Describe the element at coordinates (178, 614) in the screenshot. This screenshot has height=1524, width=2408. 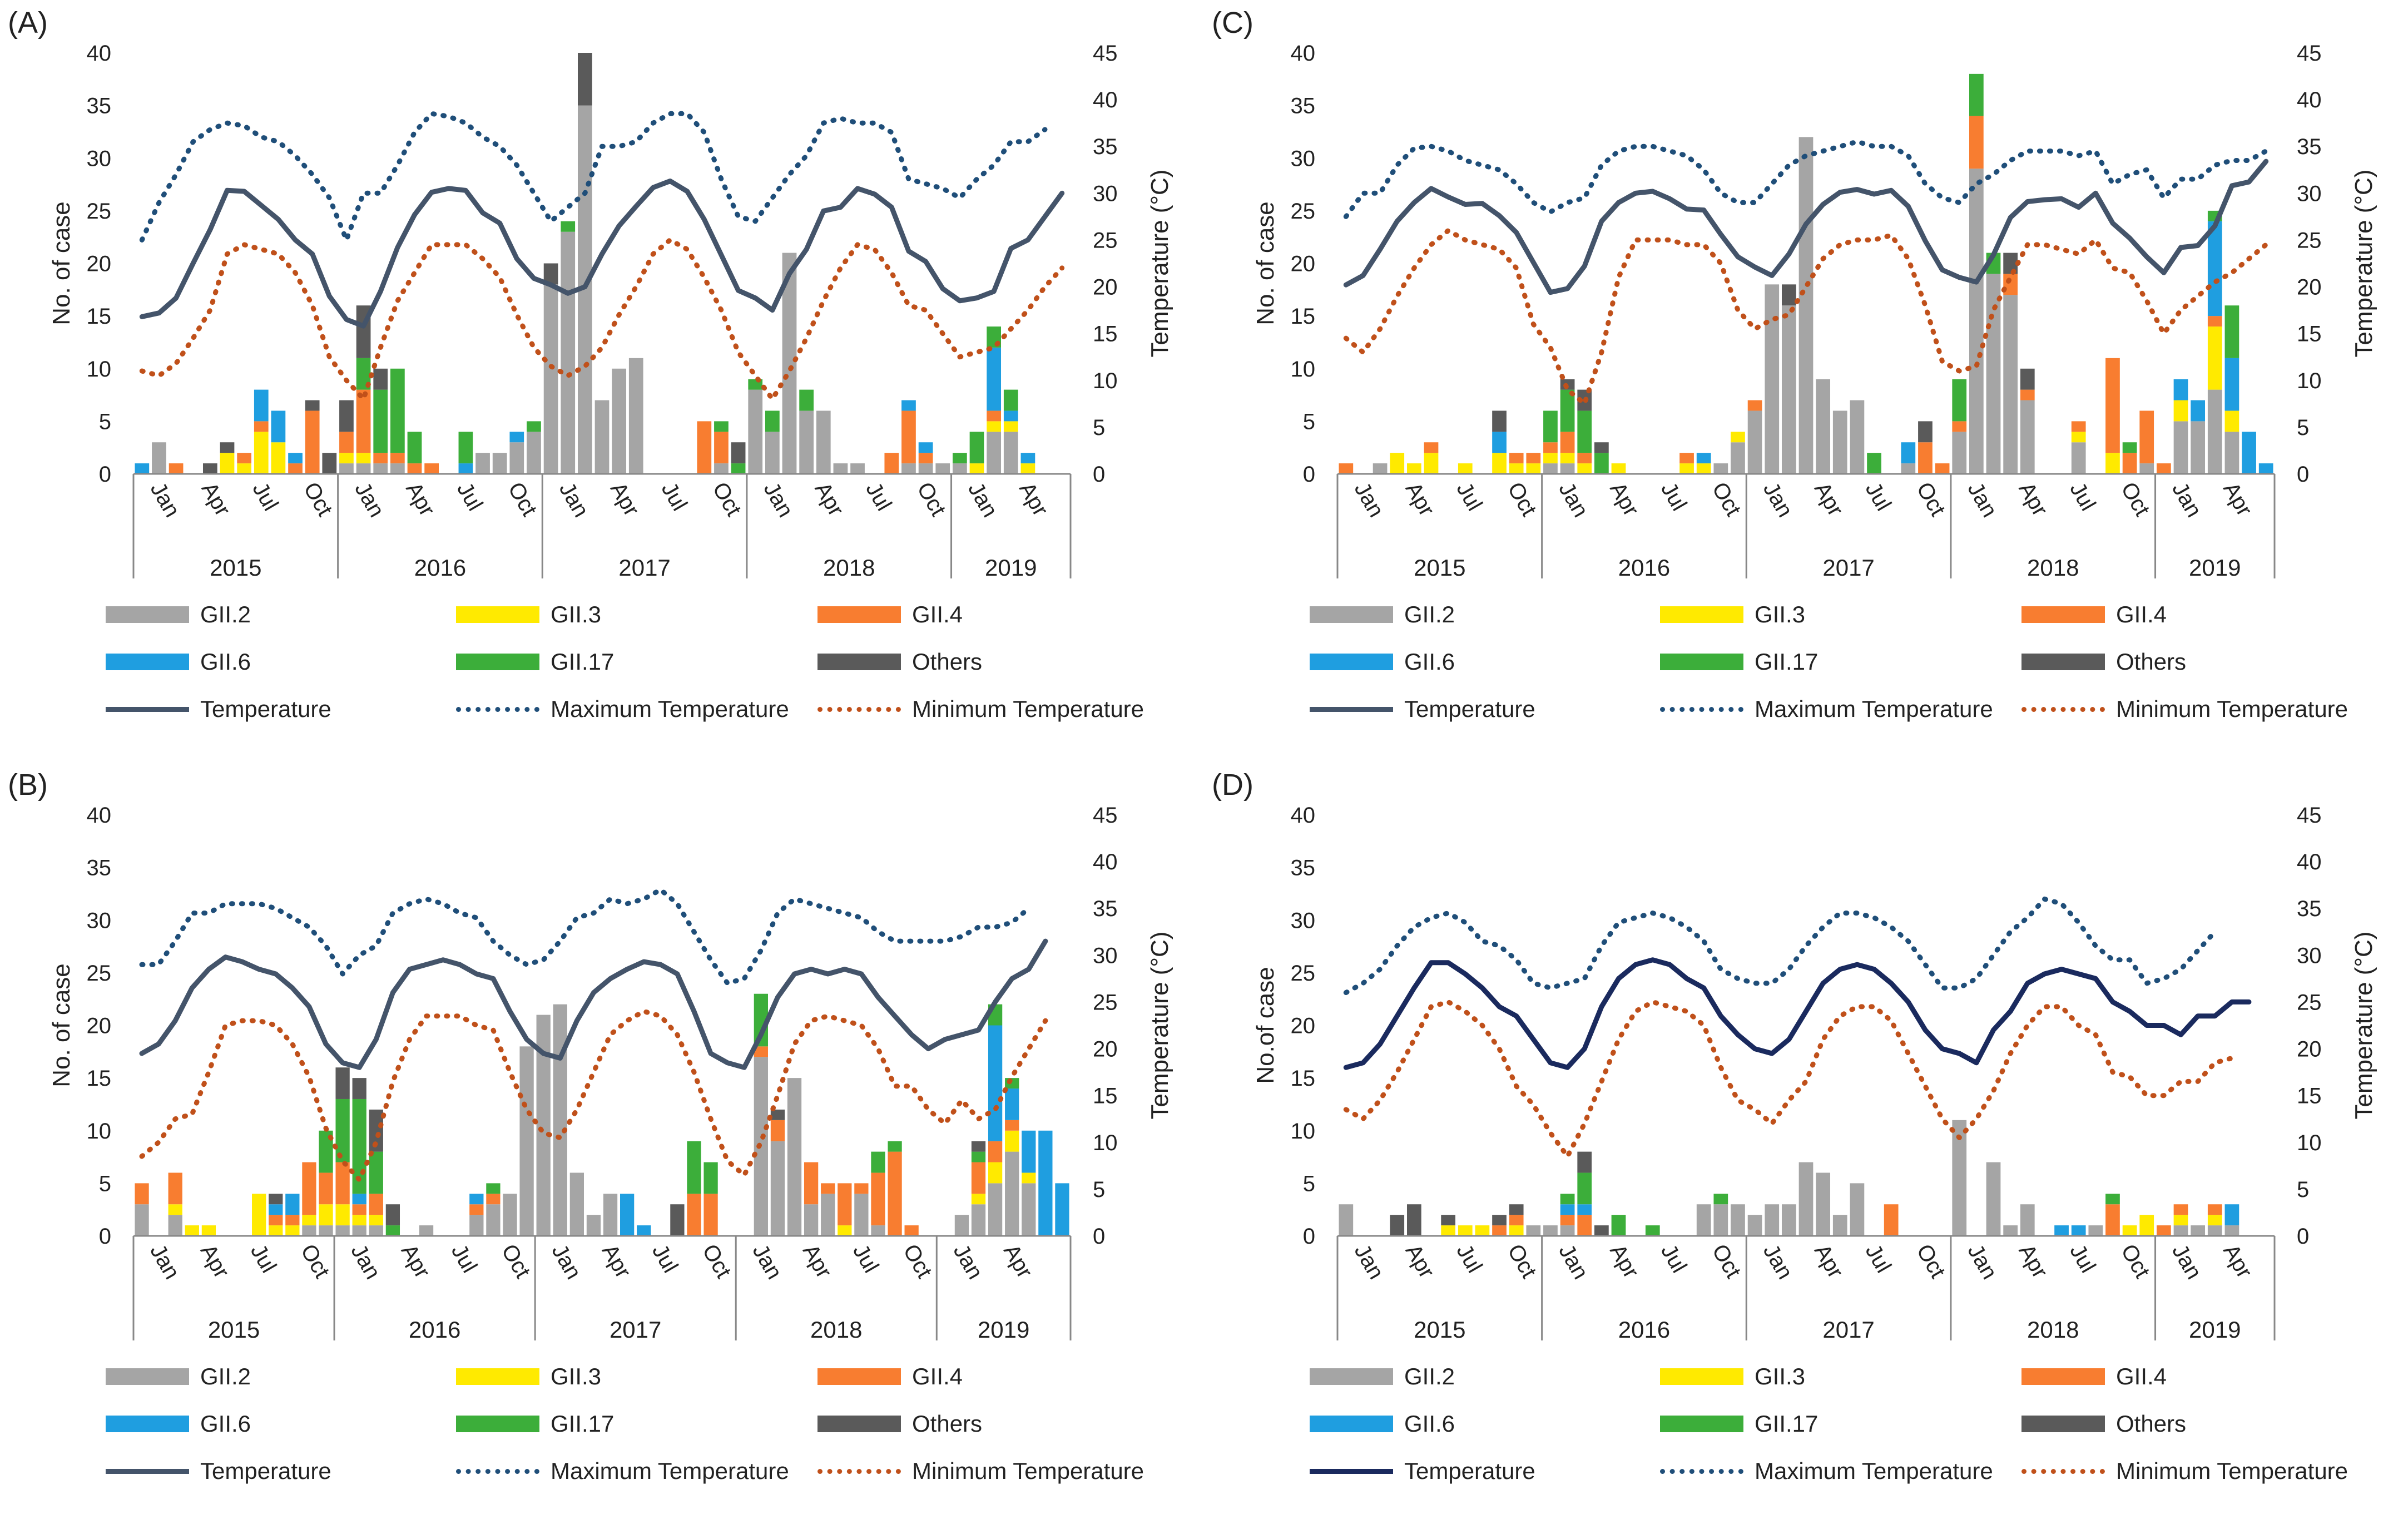
I see `legend-item: GII.2` at that location.